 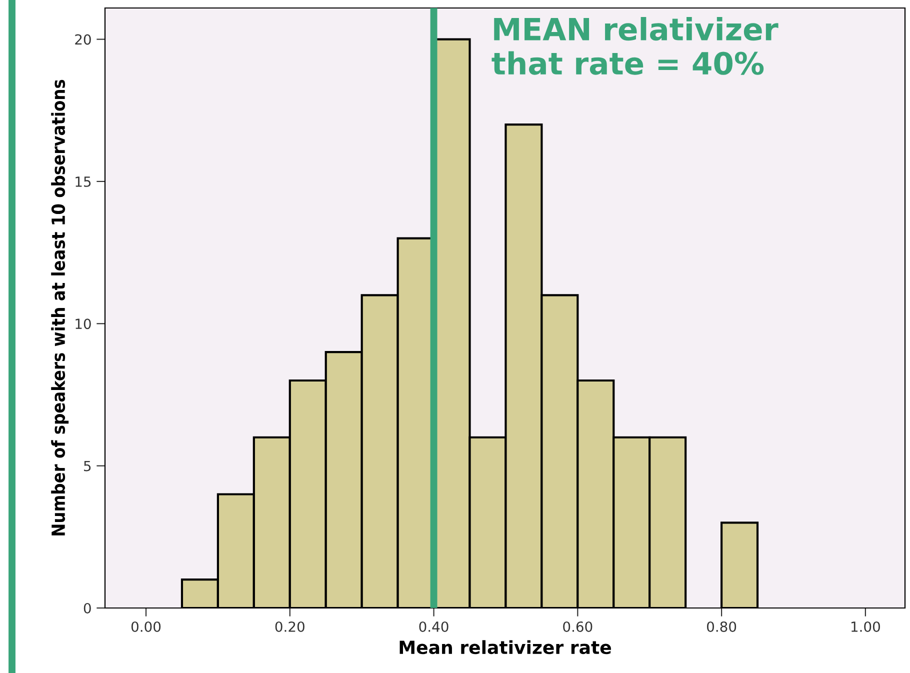 I want to click on x-tick-label: 0.40, so click(x=433, y=626).